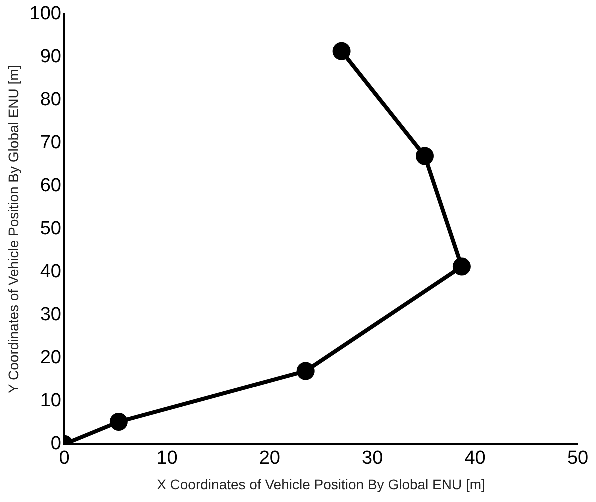 Image resolution: width=596 pixels, height=502 pixels. I want to click on x-axis-title: X Coordinates of Vehicle Position By Global ENU [m], so click(321, 484).